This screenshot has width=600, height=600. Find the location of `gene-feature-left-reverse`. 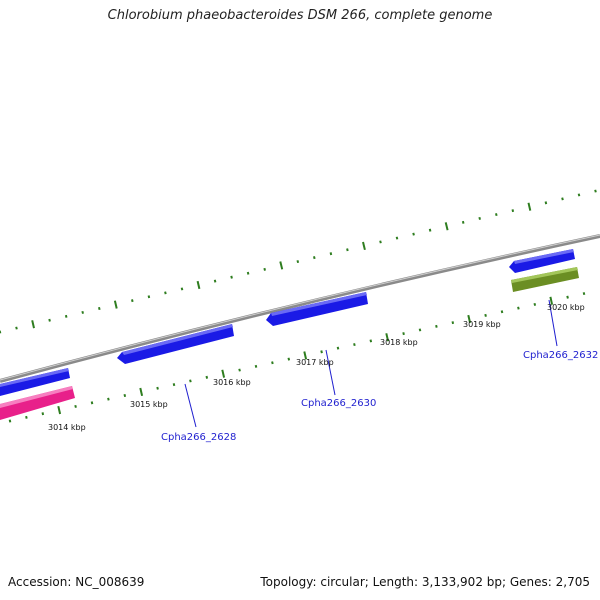

gene-feature-left-reverse is located at coordinates (37, 403).